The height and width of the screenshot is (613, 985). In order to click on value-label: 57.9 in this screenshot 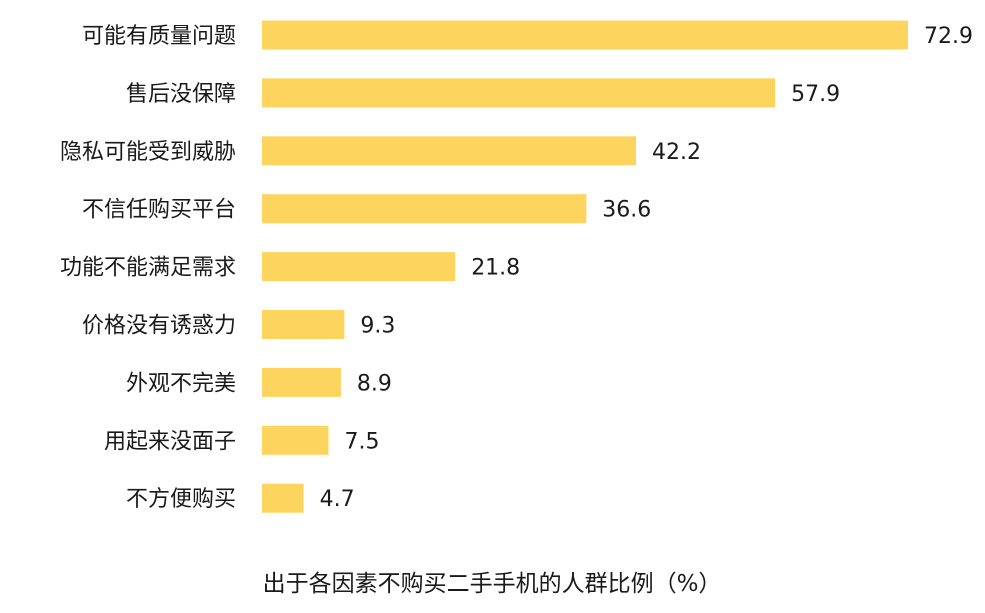, I will do `click(815, 94)`.